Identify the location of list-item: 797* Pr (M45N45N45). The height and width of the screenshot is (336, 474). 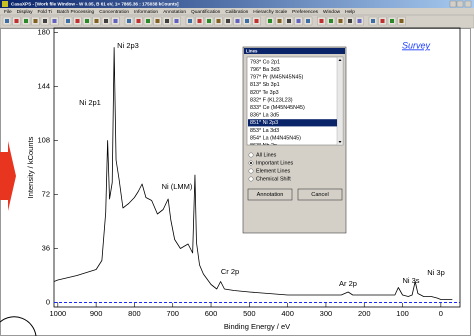
(277, 78).